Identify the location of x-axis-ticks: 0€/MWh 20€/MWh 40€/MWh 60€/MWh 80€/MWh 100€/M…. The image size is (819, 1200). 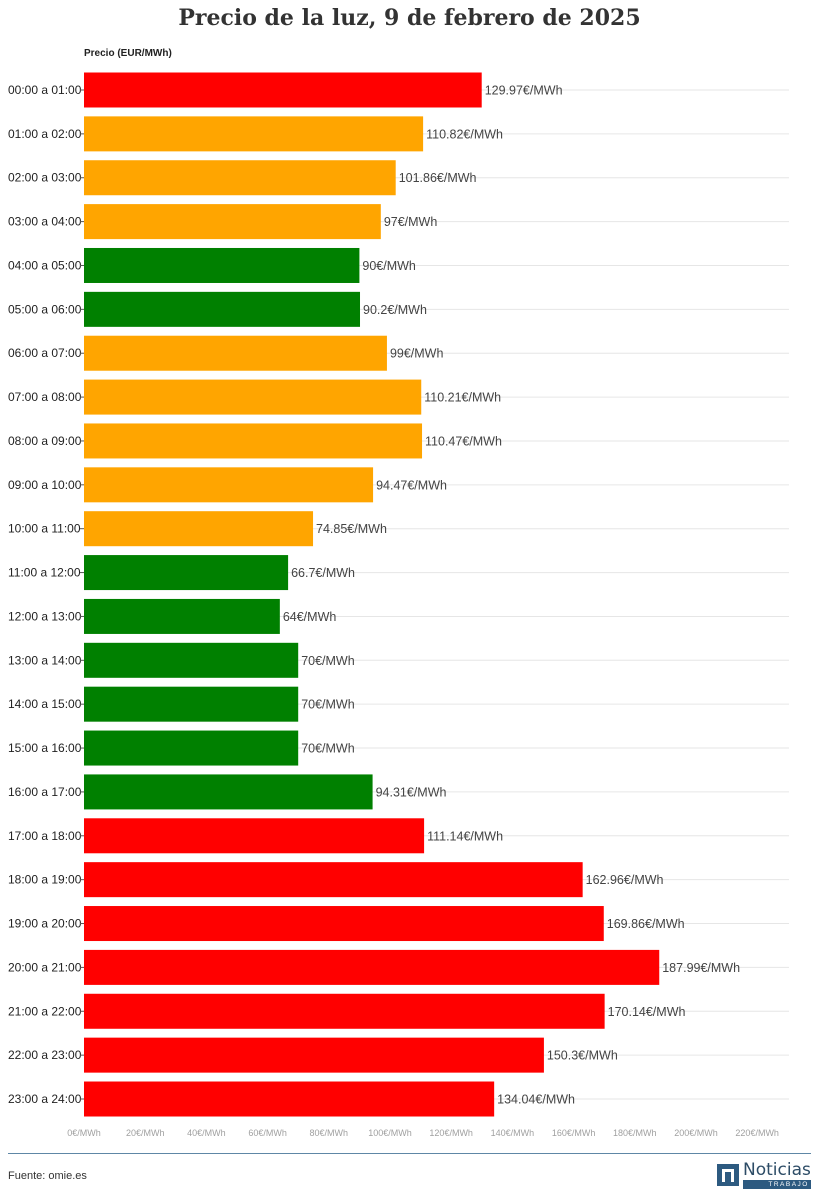
(423, 1133).